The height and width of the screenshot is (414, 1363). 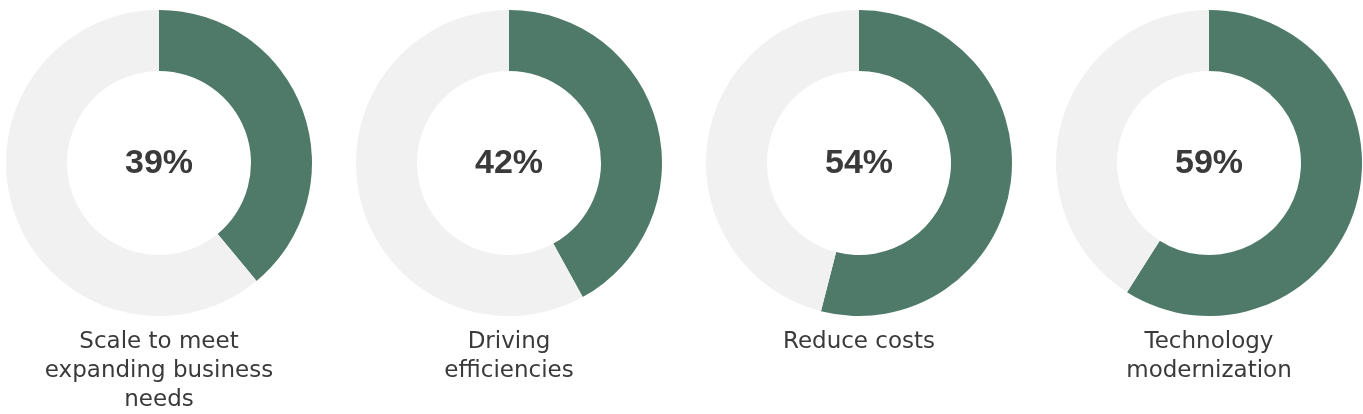 I want to click on text: Scale to meet expanding business needs, so click(x=159, y=369).